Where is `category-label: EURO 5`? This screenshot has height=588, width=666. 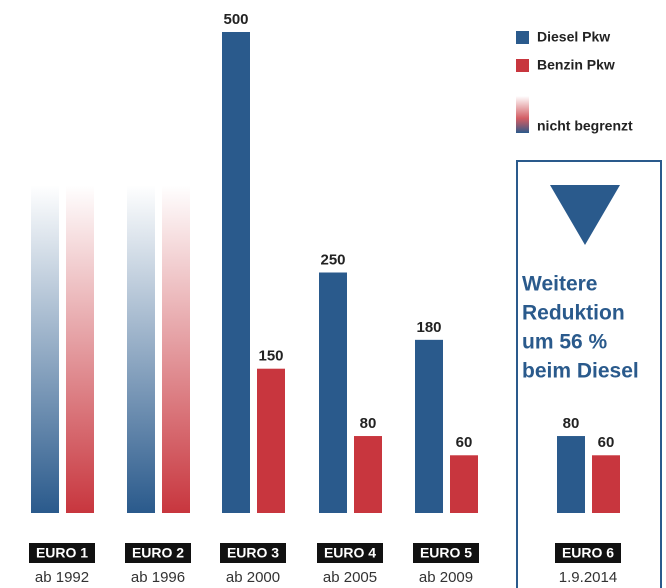
category-label: EURO 5 is located at coordinates (446, 553).